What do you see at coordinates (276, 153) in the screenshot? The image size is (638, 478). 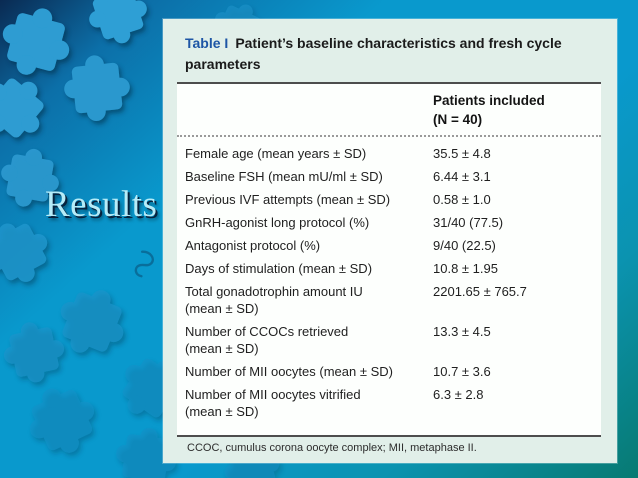 I see `row-label: Female age (mean years ± SD)` at bounding box center [276, 153].